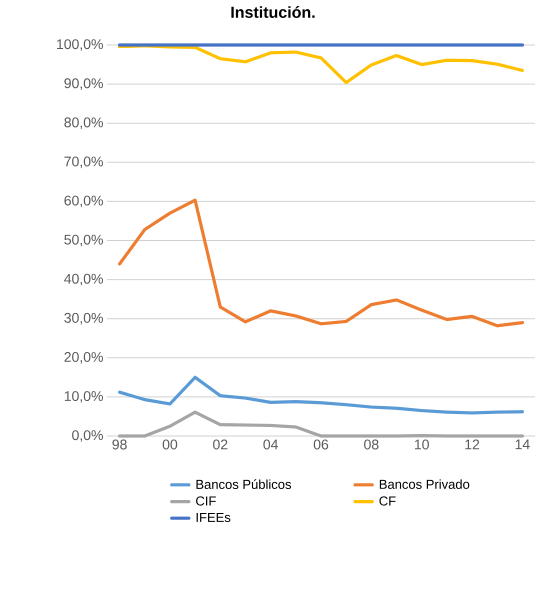  What do you see at coordinates (83, 162) in the screenshot?
I see `y-tick-label: 70,0%` at bounding box center [83, 162].